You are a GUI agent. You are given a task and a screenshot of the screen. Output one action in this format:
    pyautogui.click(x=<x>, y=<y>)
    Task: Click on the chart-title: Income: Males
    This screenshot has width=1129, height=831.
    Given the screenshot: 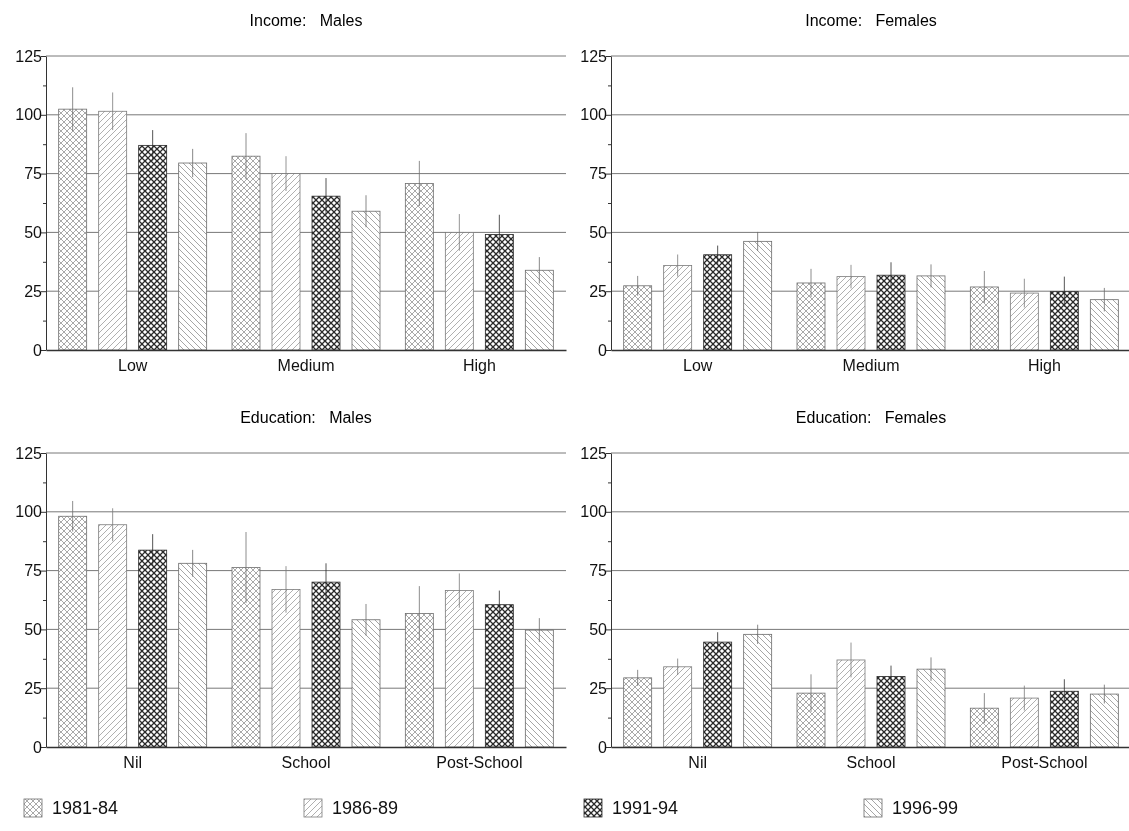 What is the action you would take?
    pyautogui.click(x=306, y=20)
    